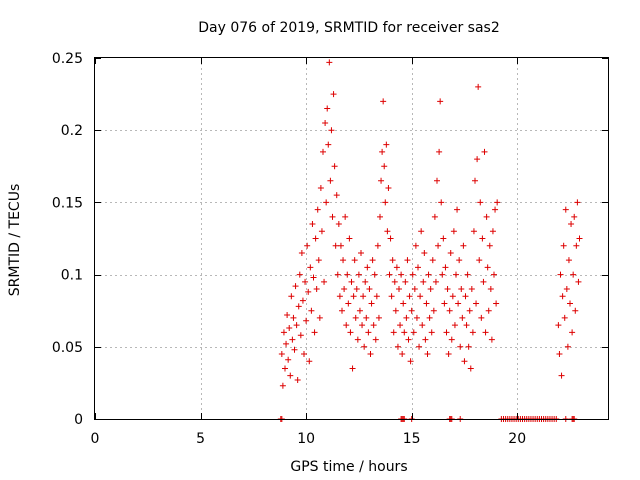  Describe the element at coordinates (78, 420) in the screenshot. I see `y-tick-label: 0` at that location.